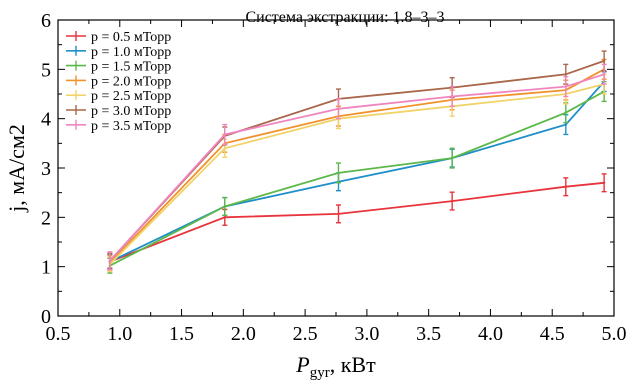  What do you see at coordinates (614, 334) in the screenshot?
I see `x-tick-label: 5.0` at bounding box center [614, 334].